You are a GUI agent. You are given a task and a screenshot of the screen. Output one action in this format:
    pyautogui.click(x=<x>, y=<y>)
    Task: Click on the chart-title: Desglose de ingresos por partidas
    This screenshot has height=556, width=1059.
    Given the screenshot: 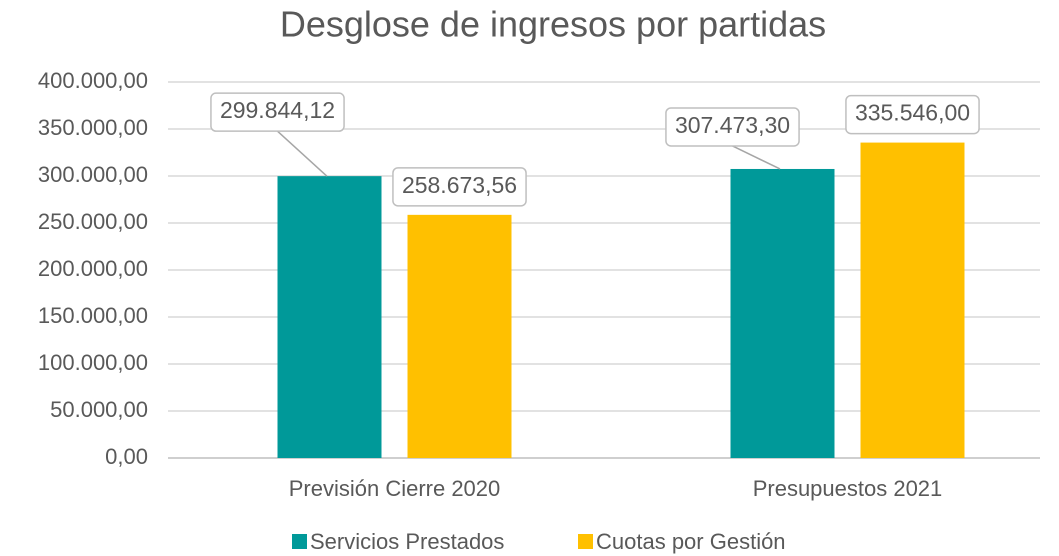 What is the action you would take?
    pyautogui.click(x=553, y=24)
    